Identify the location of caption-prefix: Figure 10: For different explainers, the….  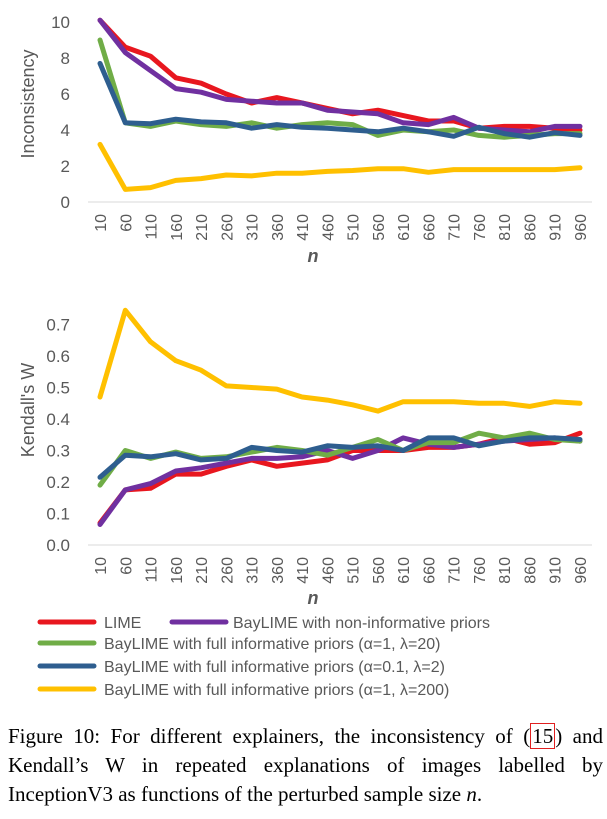
(269, 736).